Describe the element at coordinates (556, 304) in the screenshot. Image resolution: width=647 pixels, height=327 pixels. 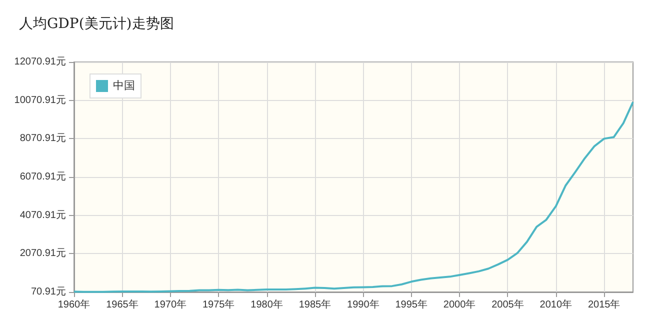
I see `x-tick-label: 2010年` at that location.